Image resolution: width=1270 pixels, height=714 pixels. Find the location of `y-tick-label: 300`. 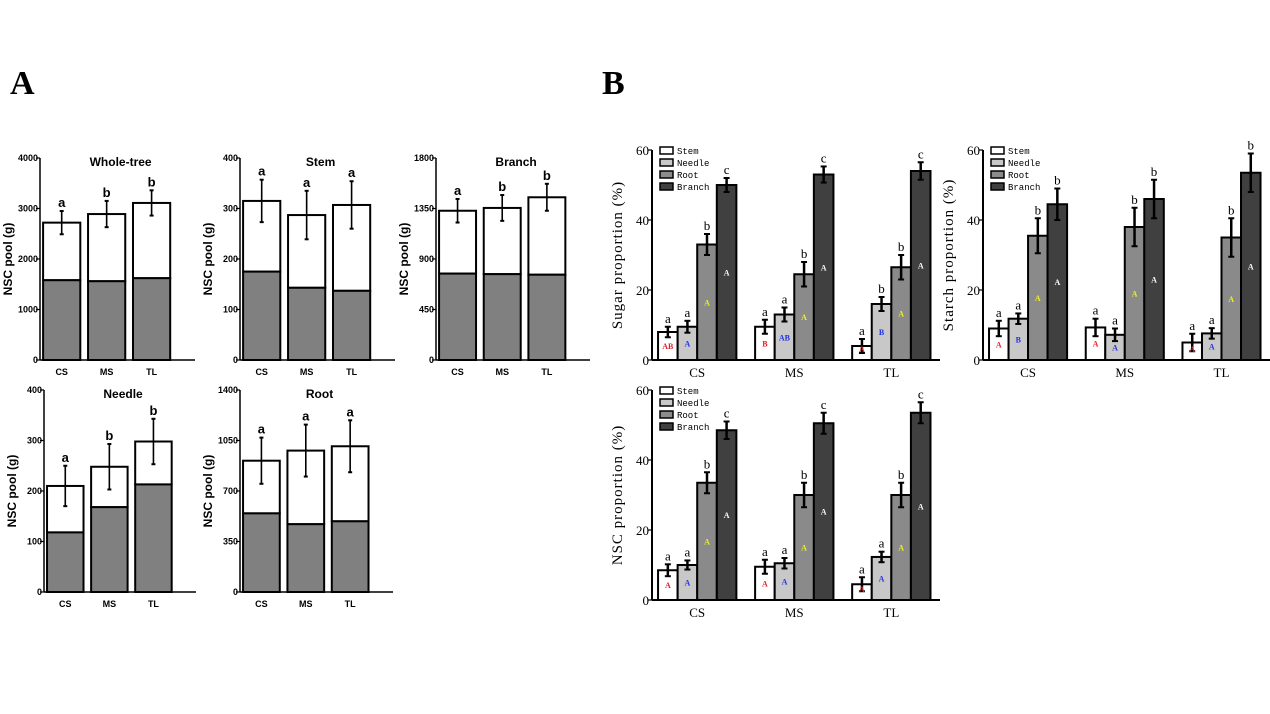

y-tick-label: 300 is located at coordinates (34, 441).